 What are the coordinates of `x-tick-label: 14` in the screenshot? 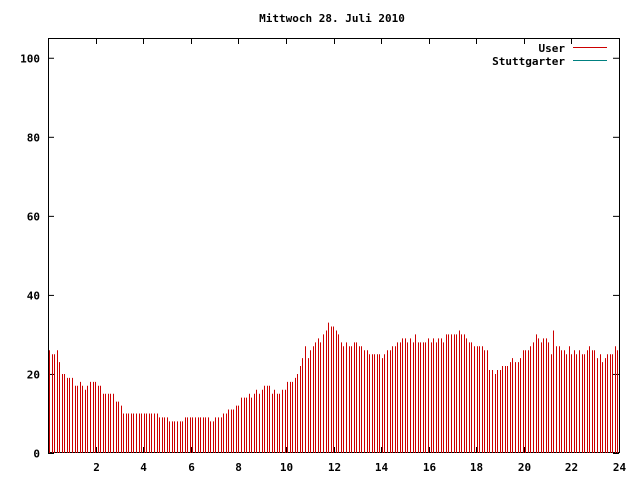 It's located at (382, 467).